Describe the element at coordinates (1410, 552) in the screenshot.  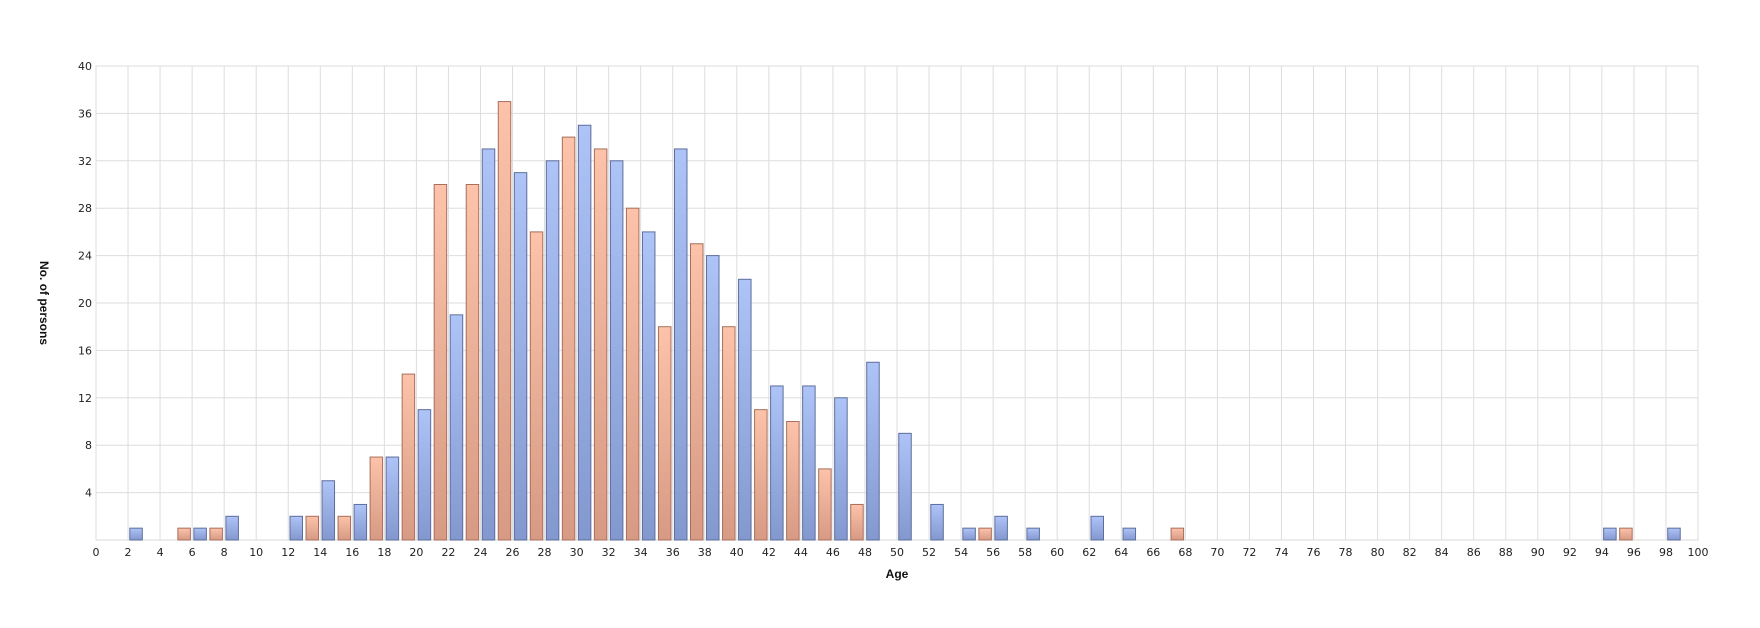
I see `x-tick-label: 82` at that location.